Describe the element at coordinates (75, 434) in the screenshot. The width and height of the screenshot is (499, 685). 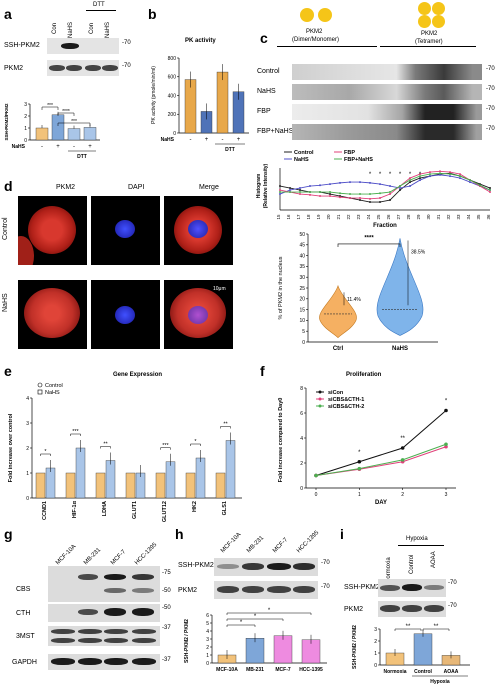
I see `e-sig-bracket` at that location.